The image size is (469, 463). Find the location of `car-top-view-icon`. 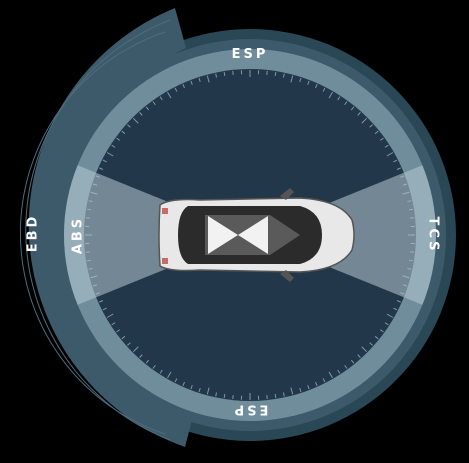

car-top-view-icon is located at coordinates (256, 235).